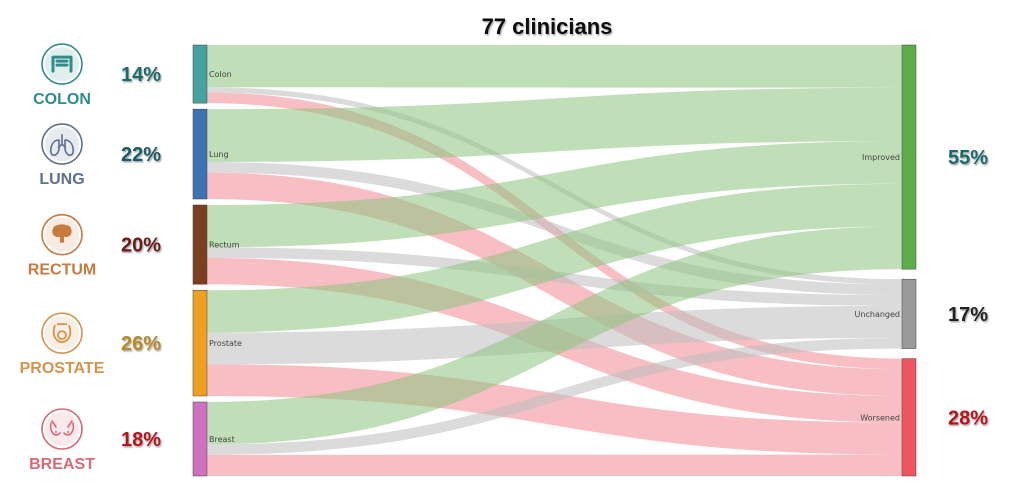 The image size is (1024, 493). I want to click on node-label-rectum: Rectum, so click(224, 245).